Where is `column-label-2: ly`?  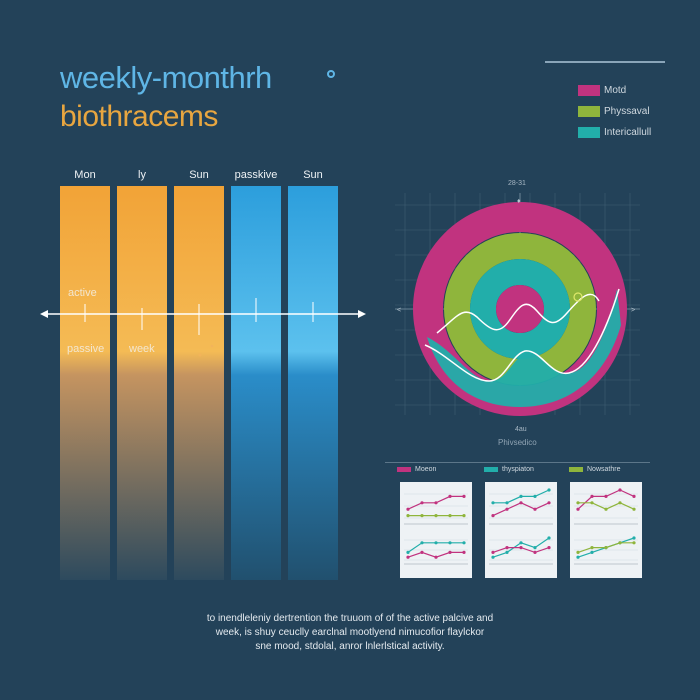
column-label-2: ly is located at coordinates (142, 175).